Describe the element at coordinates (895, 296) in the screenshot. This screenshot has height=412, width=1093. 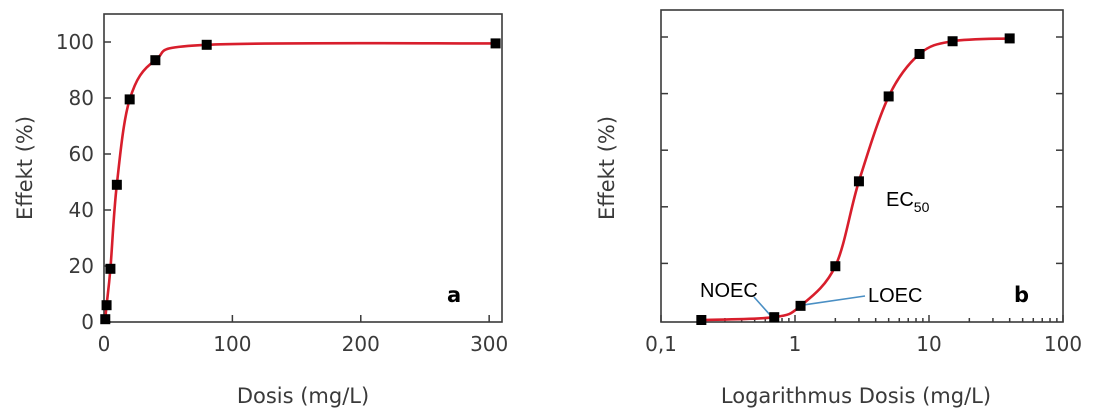
I see `loec-label: LOEC` at that location.